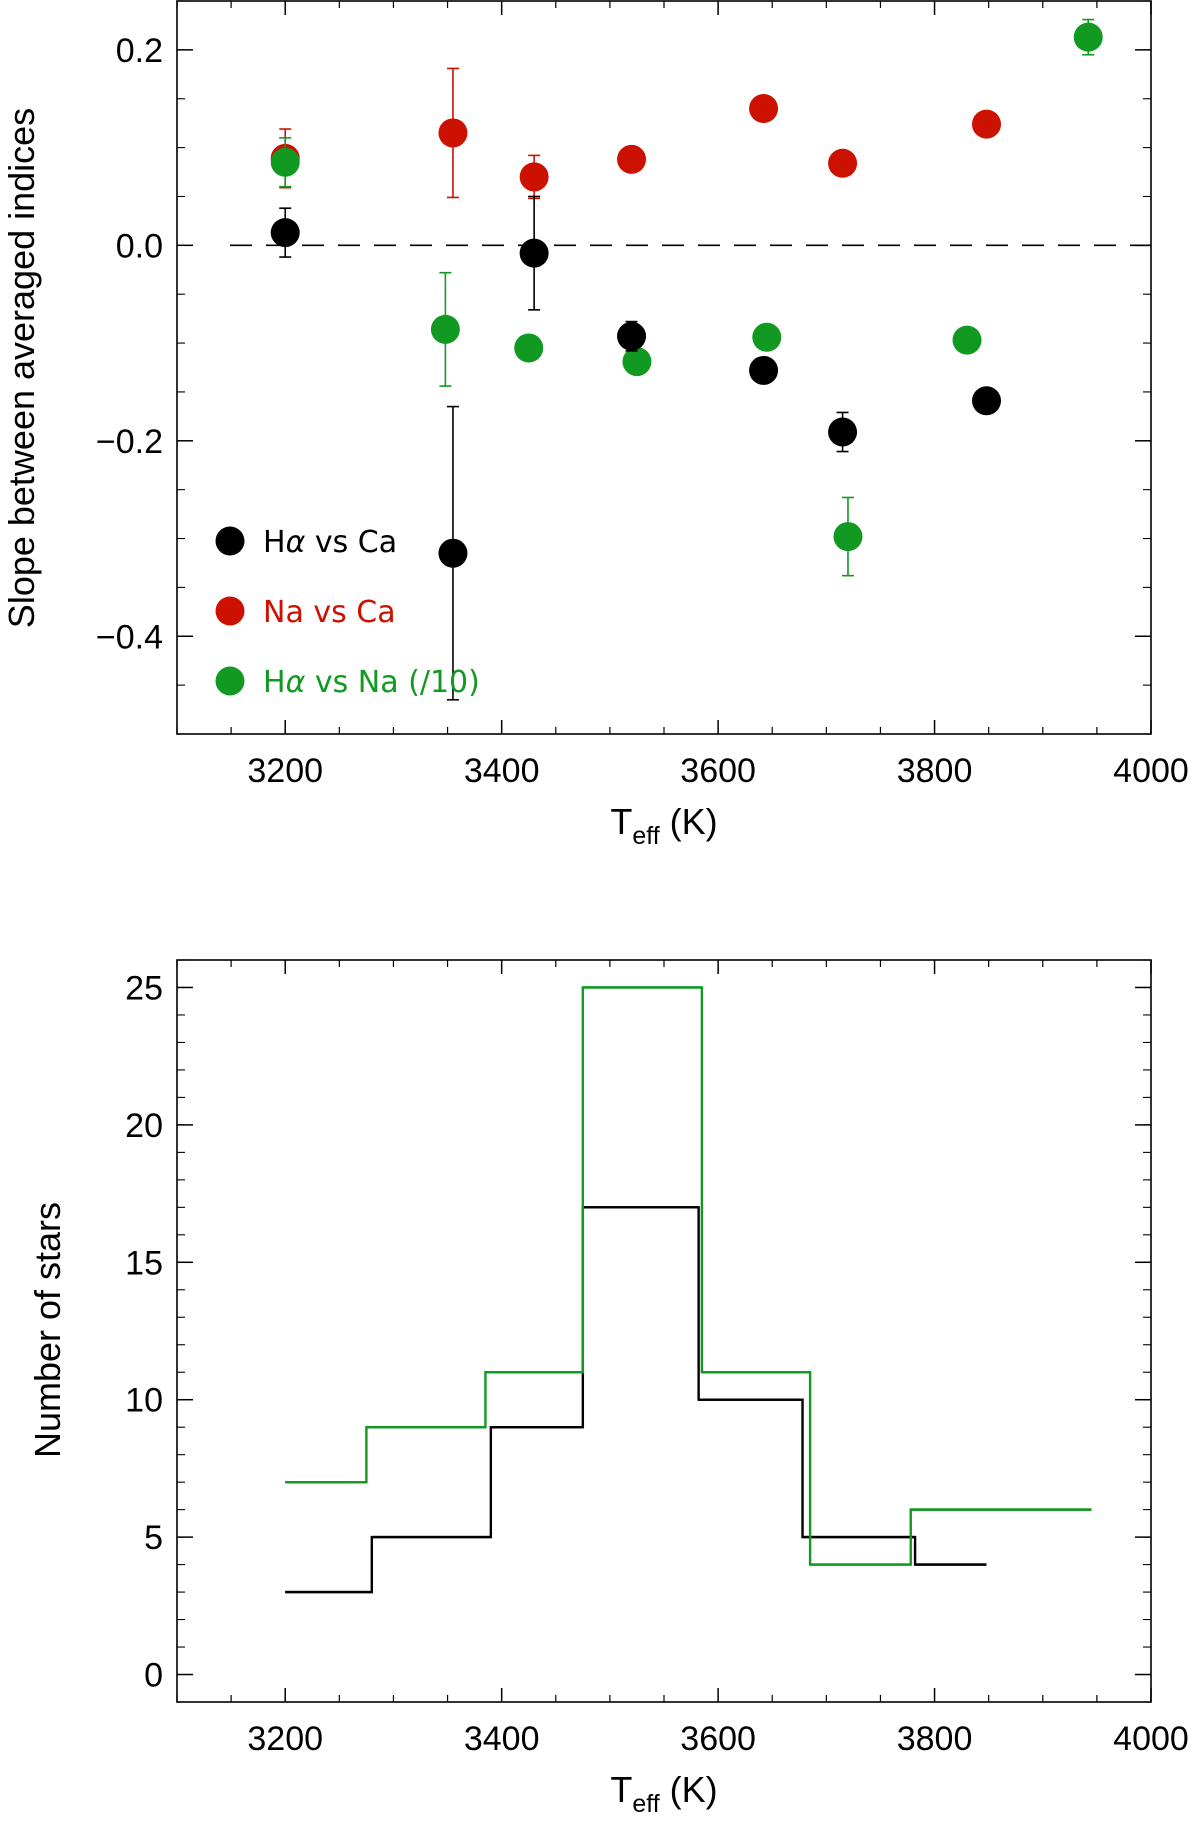  I want to click on legend-label: Hα vs Na (/10), so click(371, 682).